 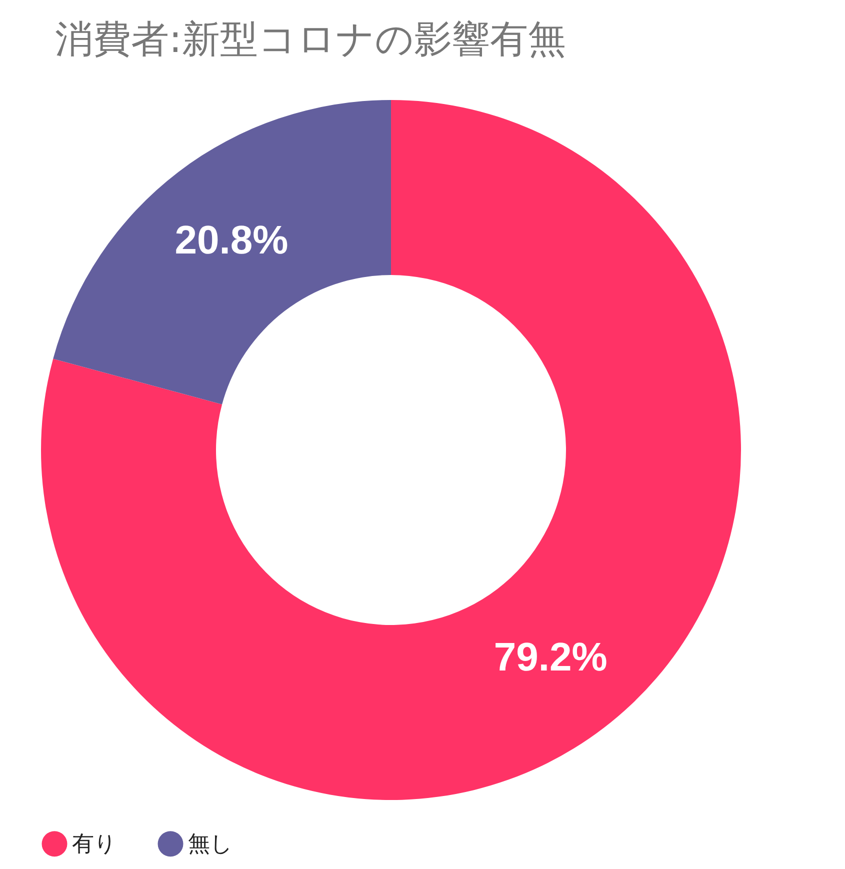 What do you see at coordinates (210, 844) in the screenshot?
I see `legend-label: 無し` at bounding box center [210, 844].